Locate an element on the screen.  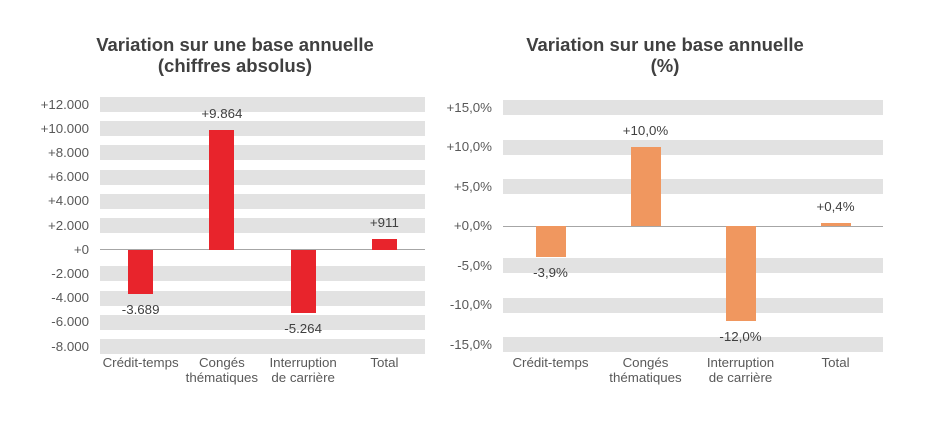
chart-title-percent: Variation sur une base annuelle (%) is located at coordinates (665, 55).